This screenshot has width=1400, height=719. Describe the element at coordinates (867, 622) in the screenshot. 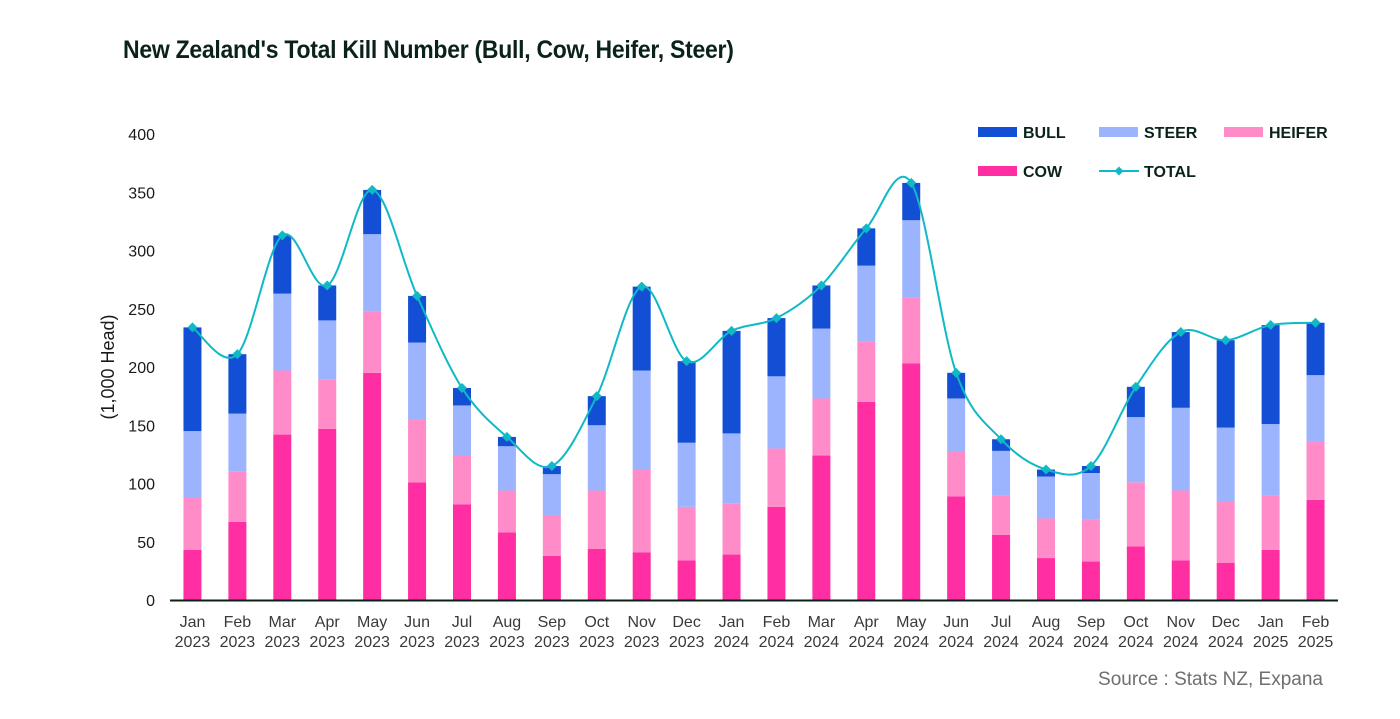

I see `x-tick-month: Apr` at that location.